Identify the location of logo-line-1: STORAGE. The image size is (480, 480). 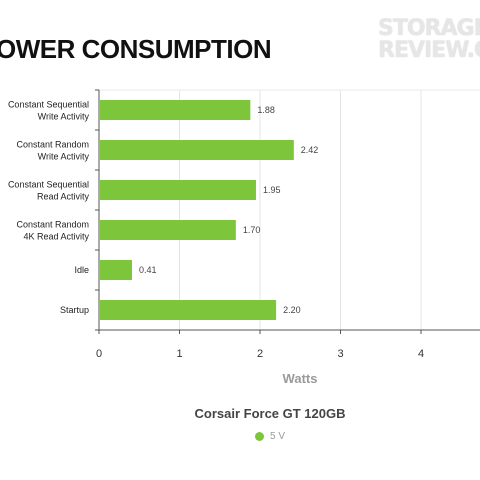
(429, 29).